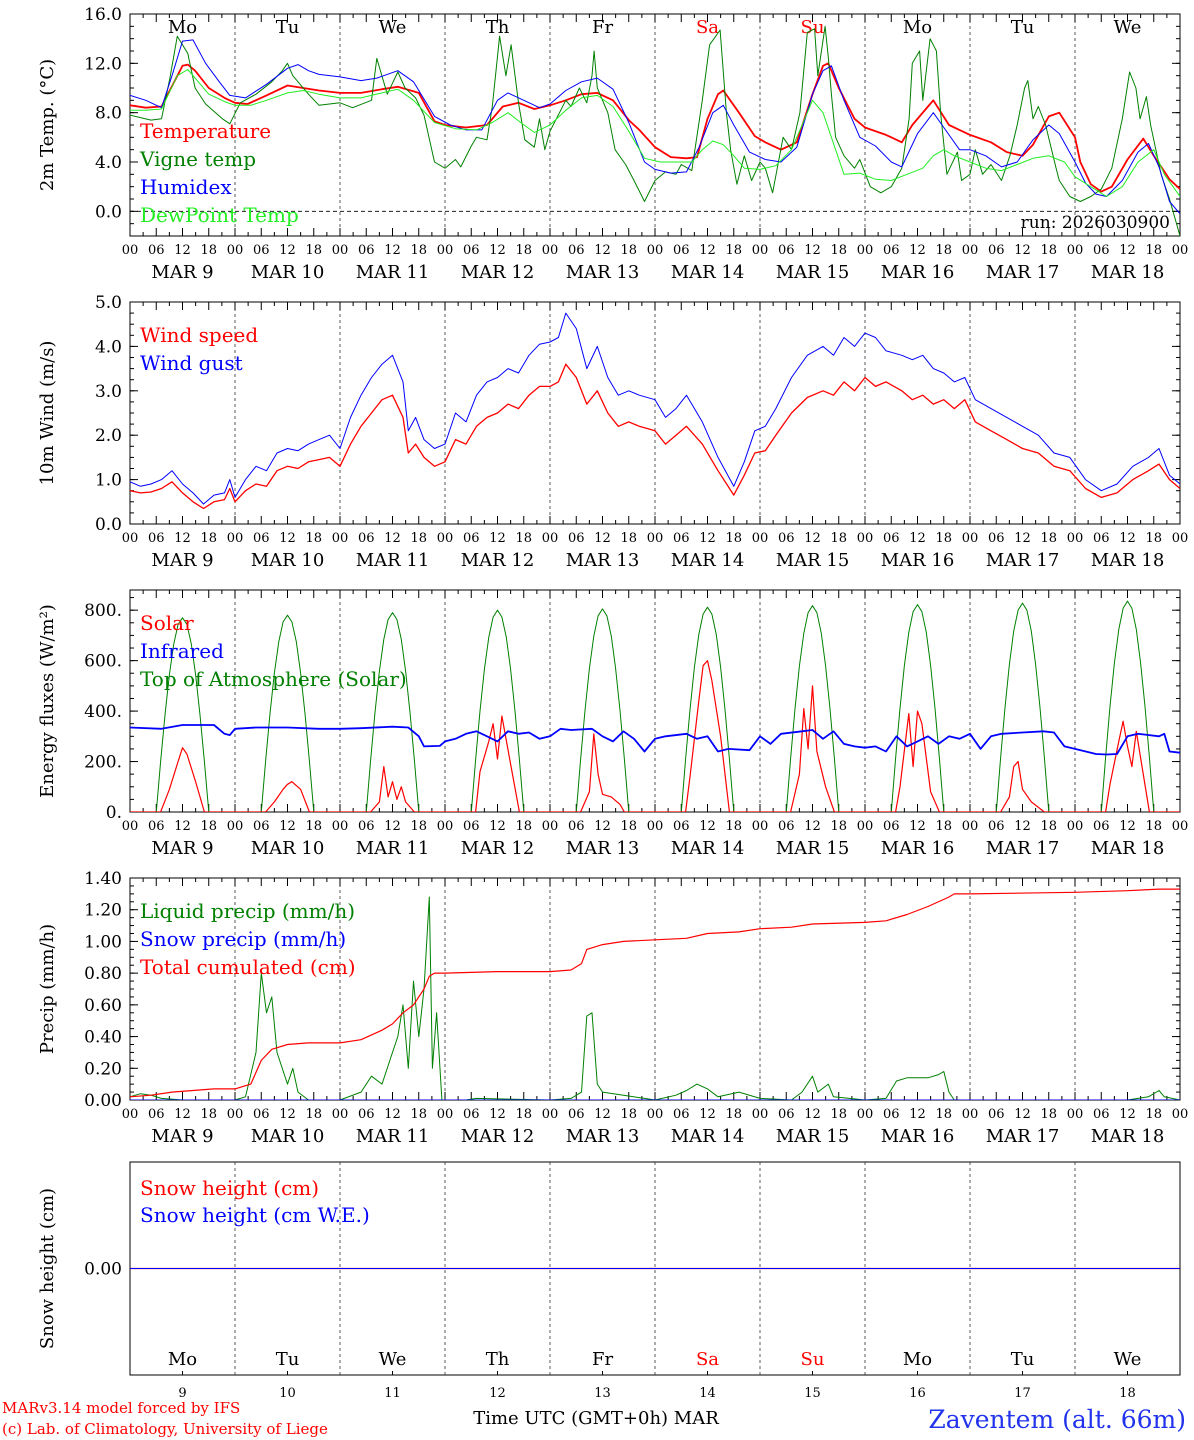 The image size is (1194, 1440). Describe the element at coordinates (497, 1393) in the screenshot. I see `day-number-label: 12` at that location.